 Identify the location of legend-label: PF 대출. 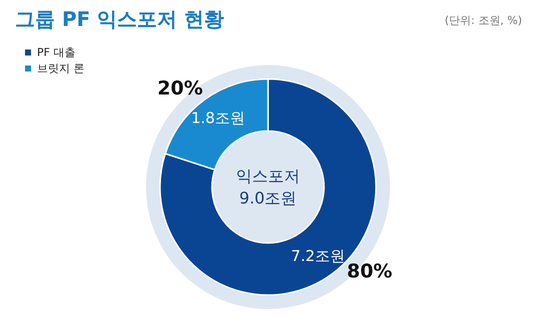
(56, 52).